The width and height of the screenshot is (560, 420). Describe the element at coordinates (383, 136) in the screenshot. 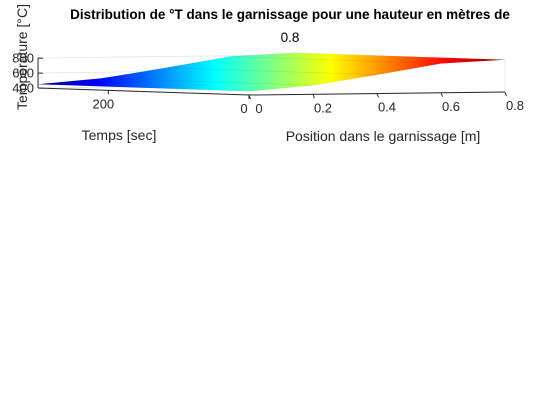

I see `x-axis-label: Position dans le garnissage [m]` at that location.